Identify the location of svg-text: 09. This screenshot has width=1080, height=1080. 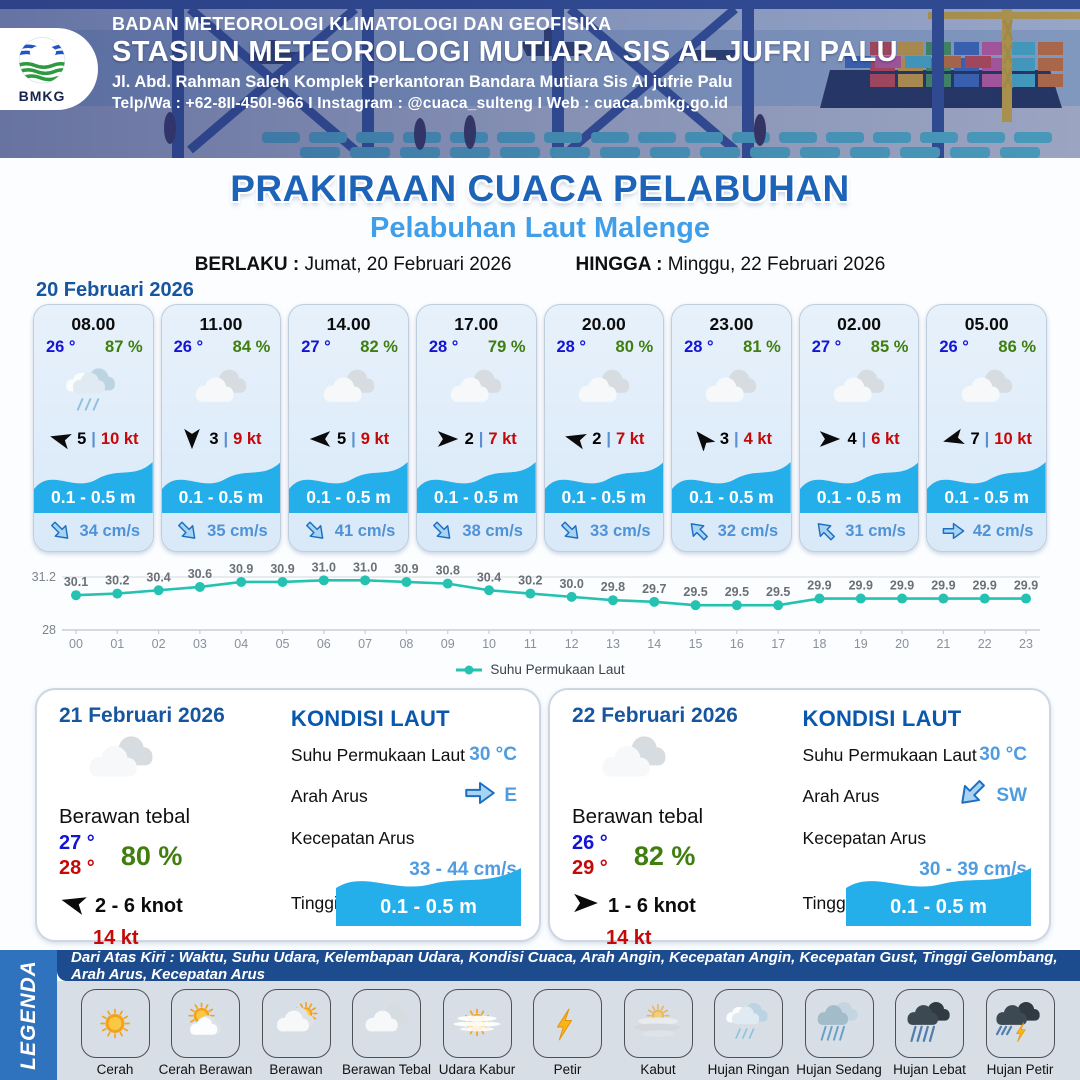
(448, 644).